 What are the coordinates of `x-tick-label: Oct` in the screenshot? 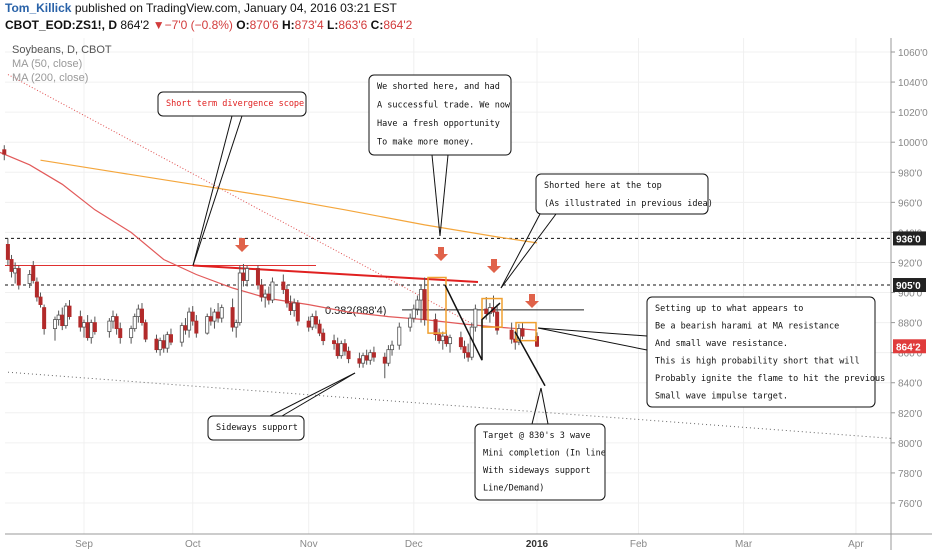 It's located at (193, 544).